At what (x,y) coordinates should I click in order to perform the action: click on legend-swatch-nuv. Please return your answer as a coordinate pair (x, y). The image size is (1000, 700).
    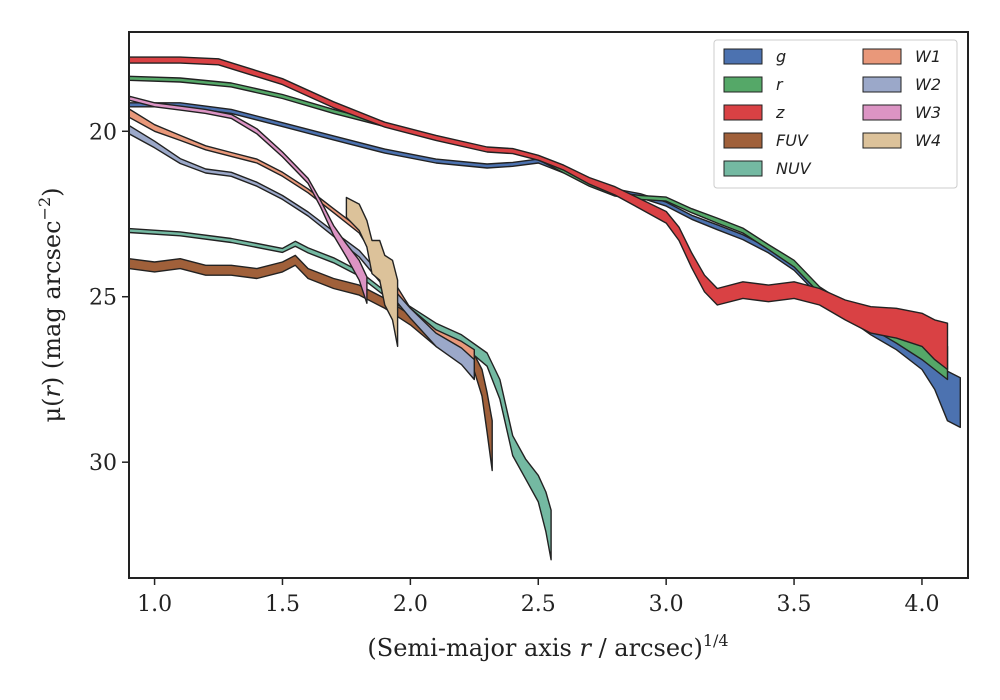
    Looking at the image, I should click on (743, 168).